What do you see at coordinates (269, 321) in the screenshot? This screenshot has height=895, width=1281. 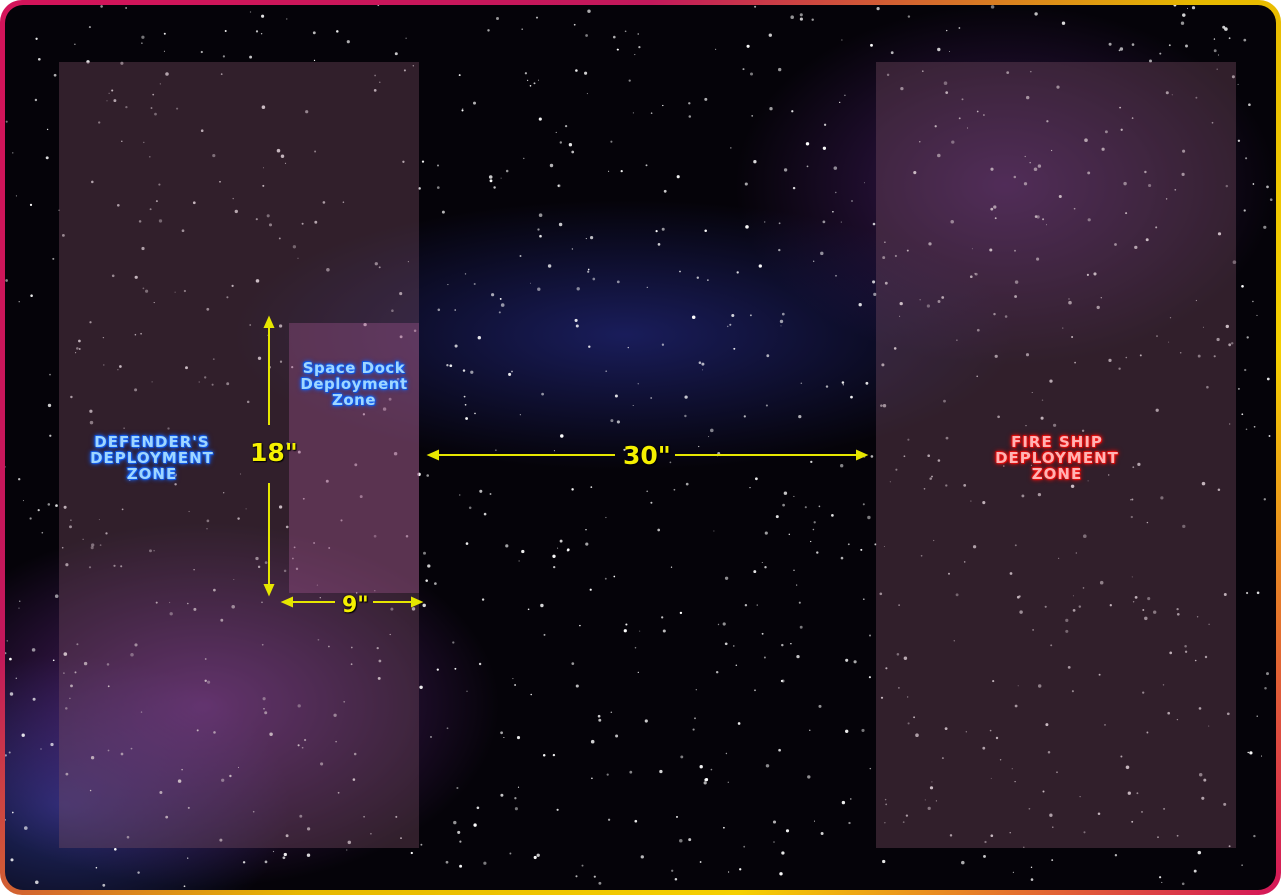 I see `dock-height-arrow-top` at bounding box center [269, 321].